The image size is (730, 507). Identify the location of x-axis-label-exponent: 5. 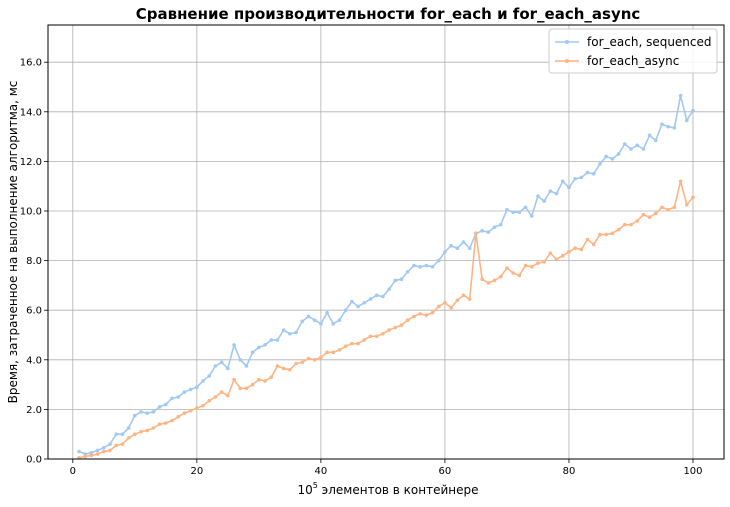
(315, 485).